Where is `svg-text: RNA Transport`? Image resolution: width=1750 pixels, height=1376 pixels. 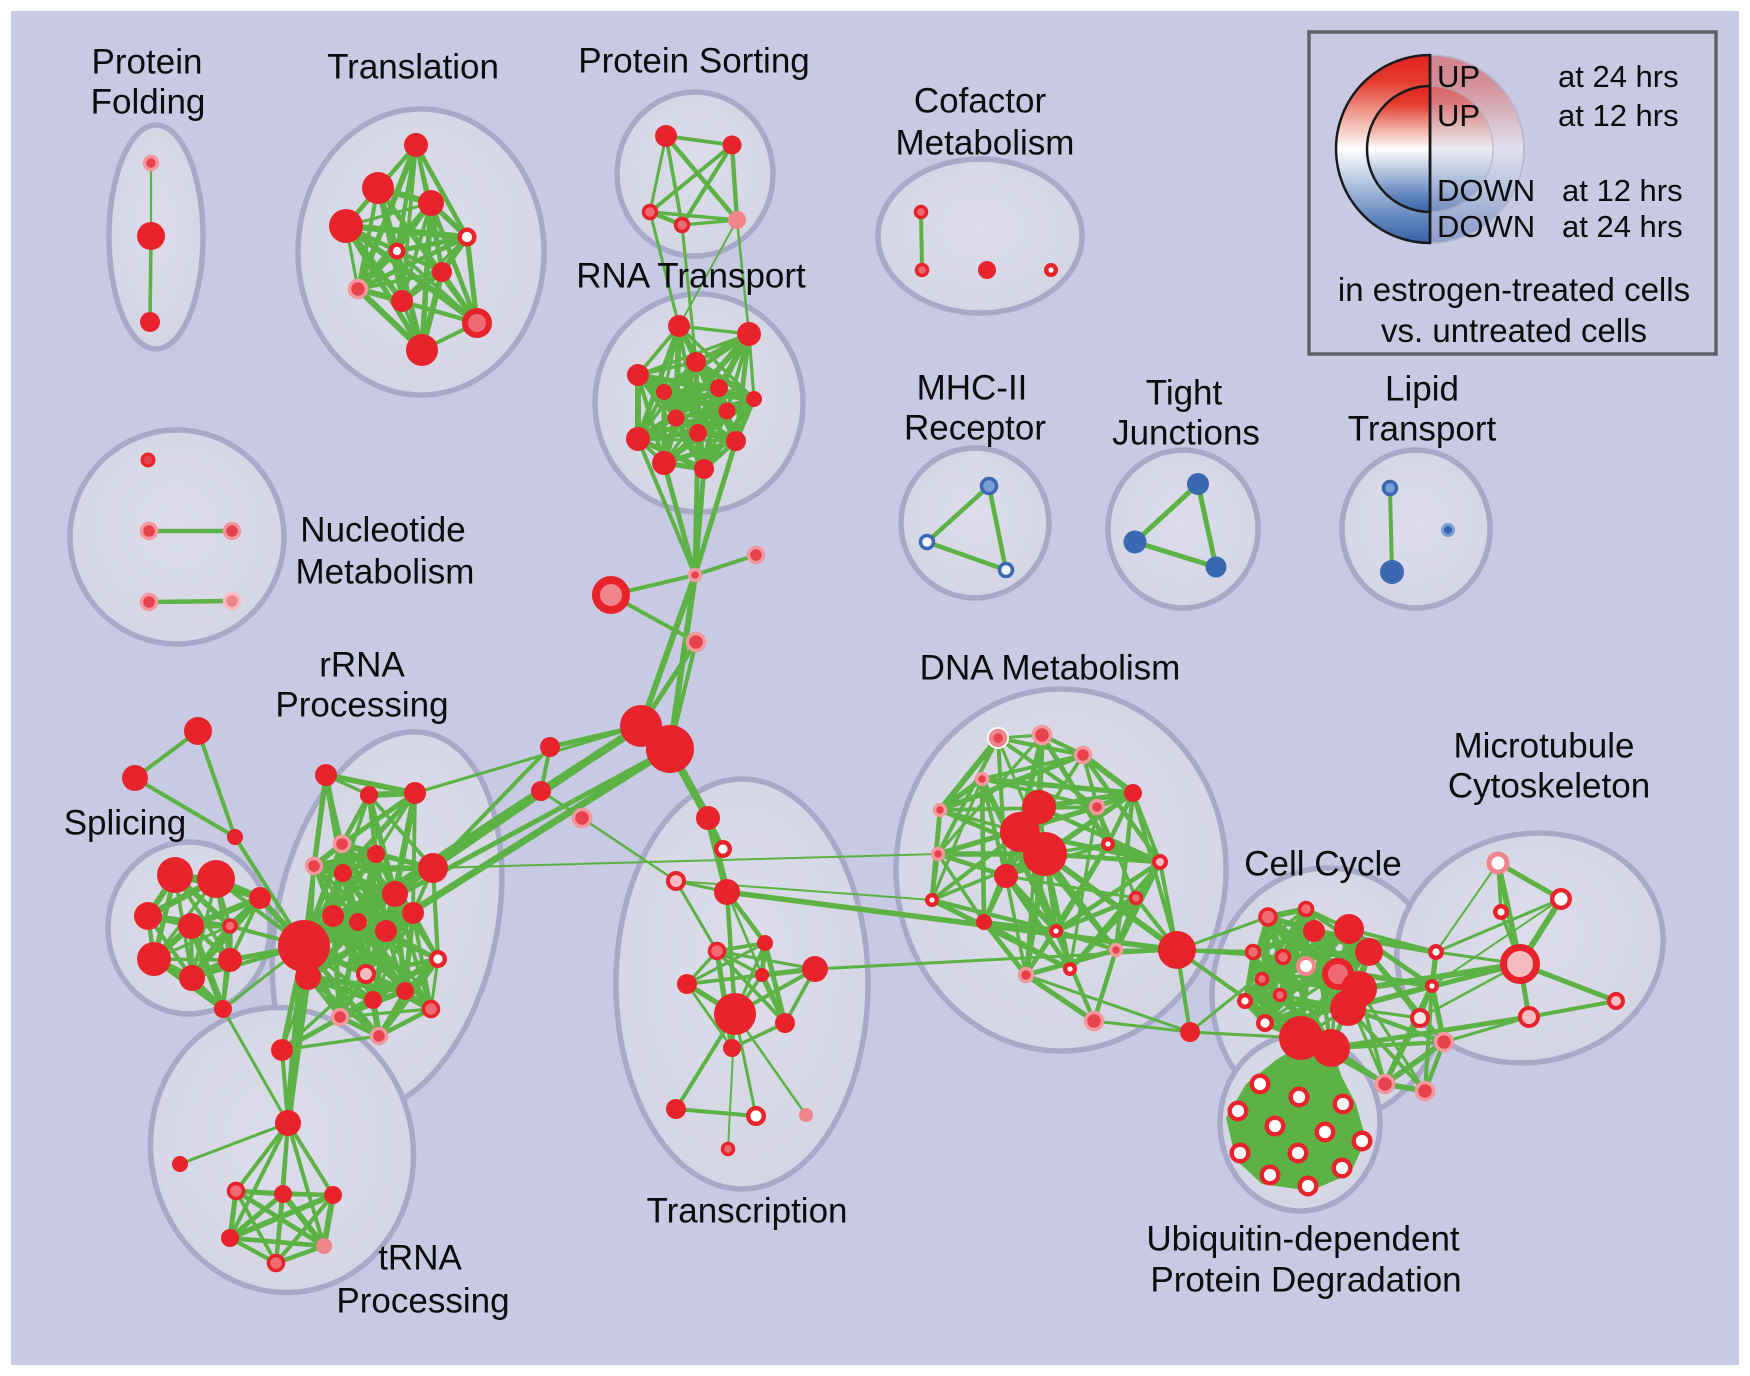
svg-text: RNA Transport is located at coordinates (691, 275).